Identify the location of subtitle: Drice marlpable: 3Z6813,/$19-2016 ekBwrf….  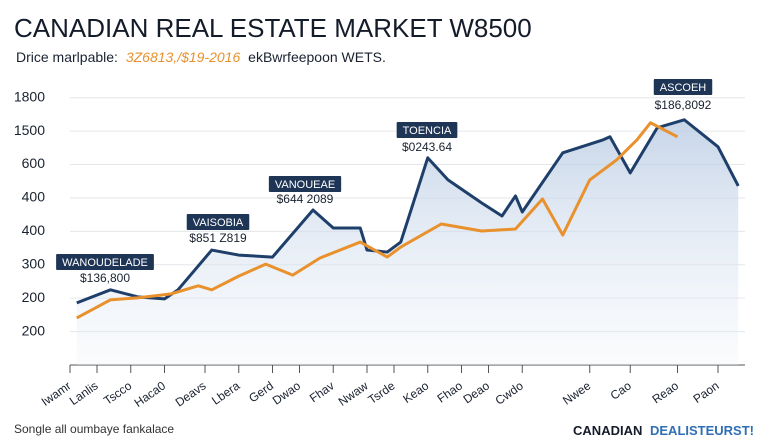
(201, 57).